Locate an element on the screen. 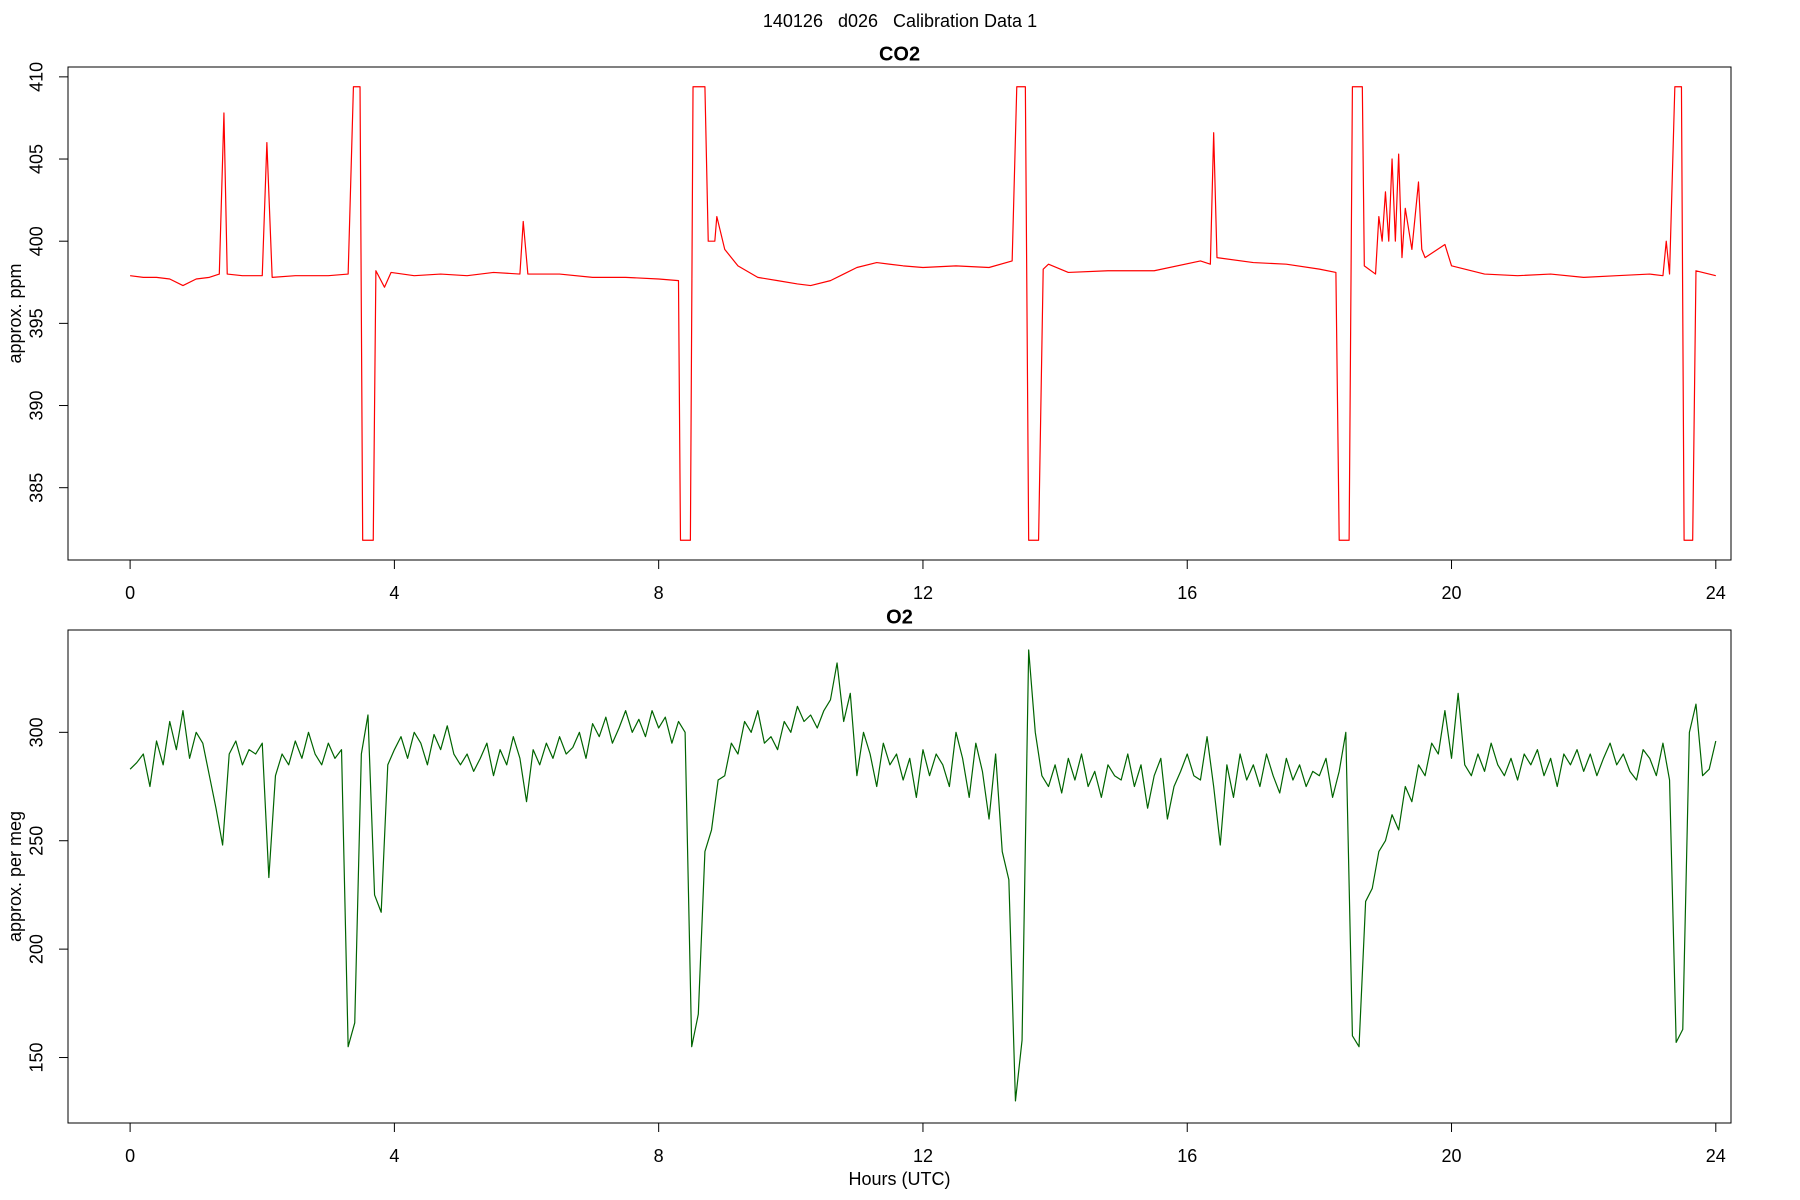  y-axis-label: approx. per meg is located at coordinates (15, 876).